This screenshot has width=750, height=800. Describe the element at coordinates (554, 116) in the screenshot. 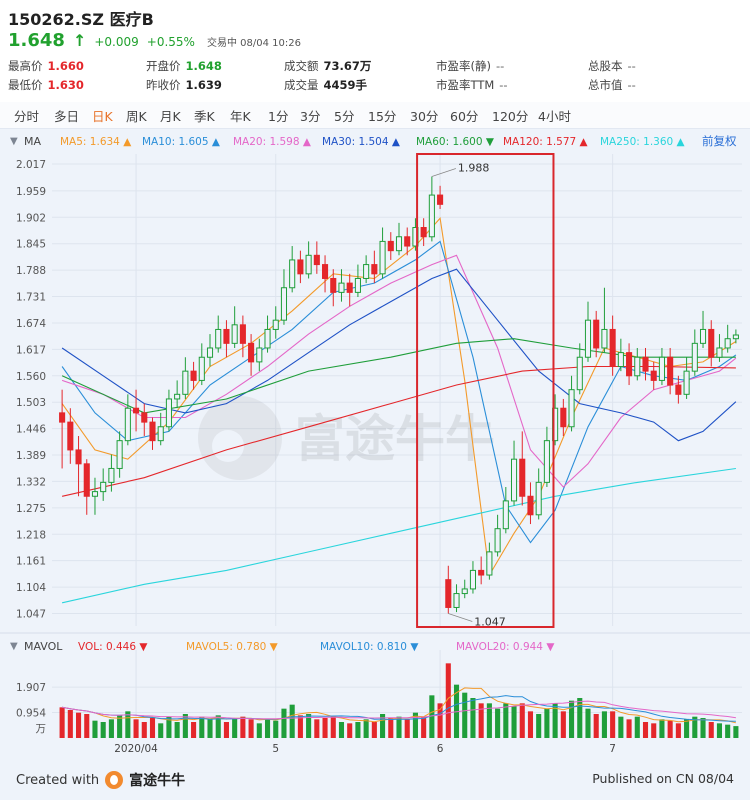

I see `tab-period: 4小时` at that location.